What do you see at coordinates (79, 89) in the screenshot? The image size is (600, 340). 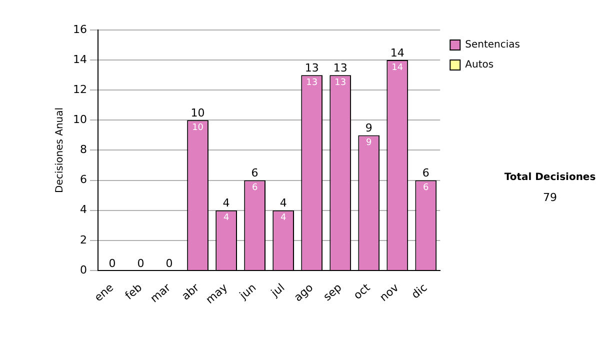 I see `y-tick-label: 12` at bounding box center [79, 89].